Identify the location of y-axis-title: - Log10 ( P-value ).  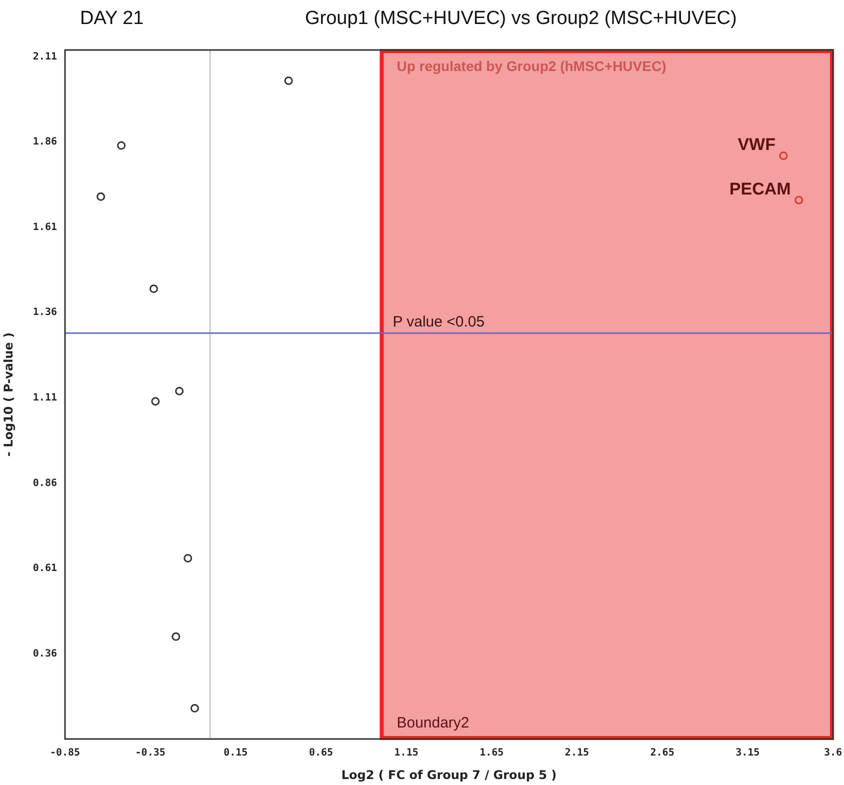
(8, 394).